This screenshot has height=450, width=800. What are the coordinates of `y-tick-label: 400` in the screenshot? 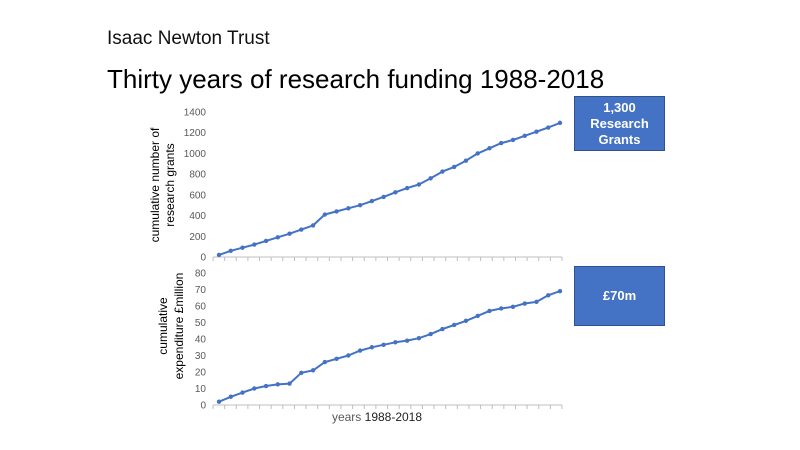 It's located at (197, 216).